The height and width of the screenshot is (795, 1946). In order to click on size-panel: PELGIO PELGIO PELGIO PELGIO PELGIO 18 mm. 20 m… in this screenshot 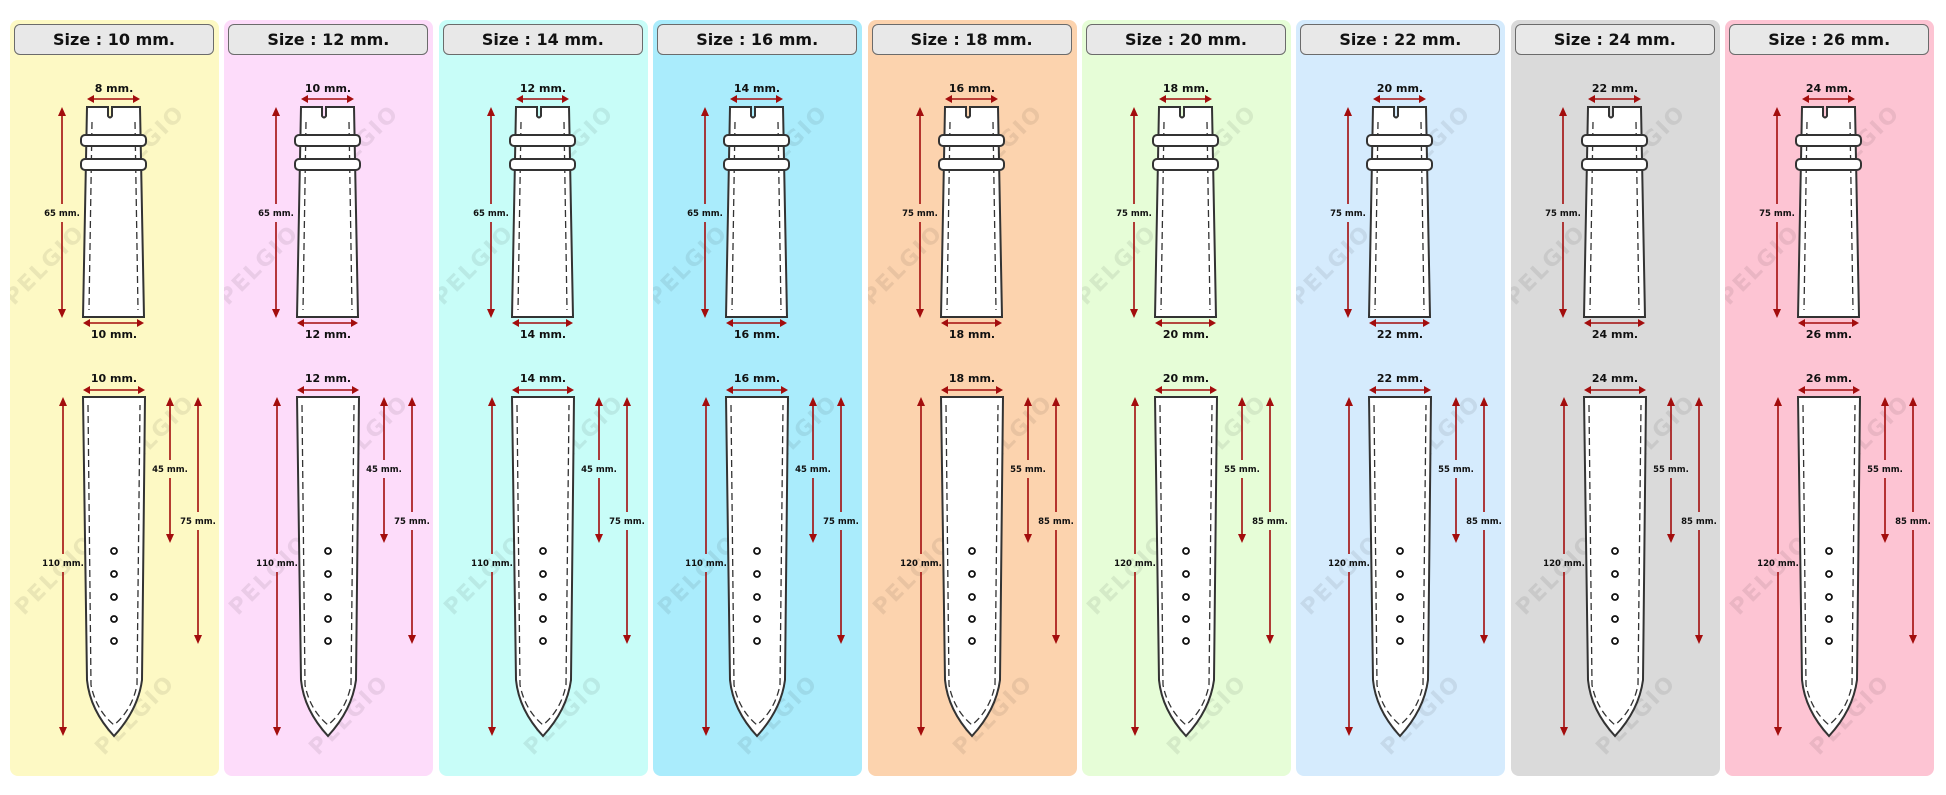, I will do `click(1186, 398)`.